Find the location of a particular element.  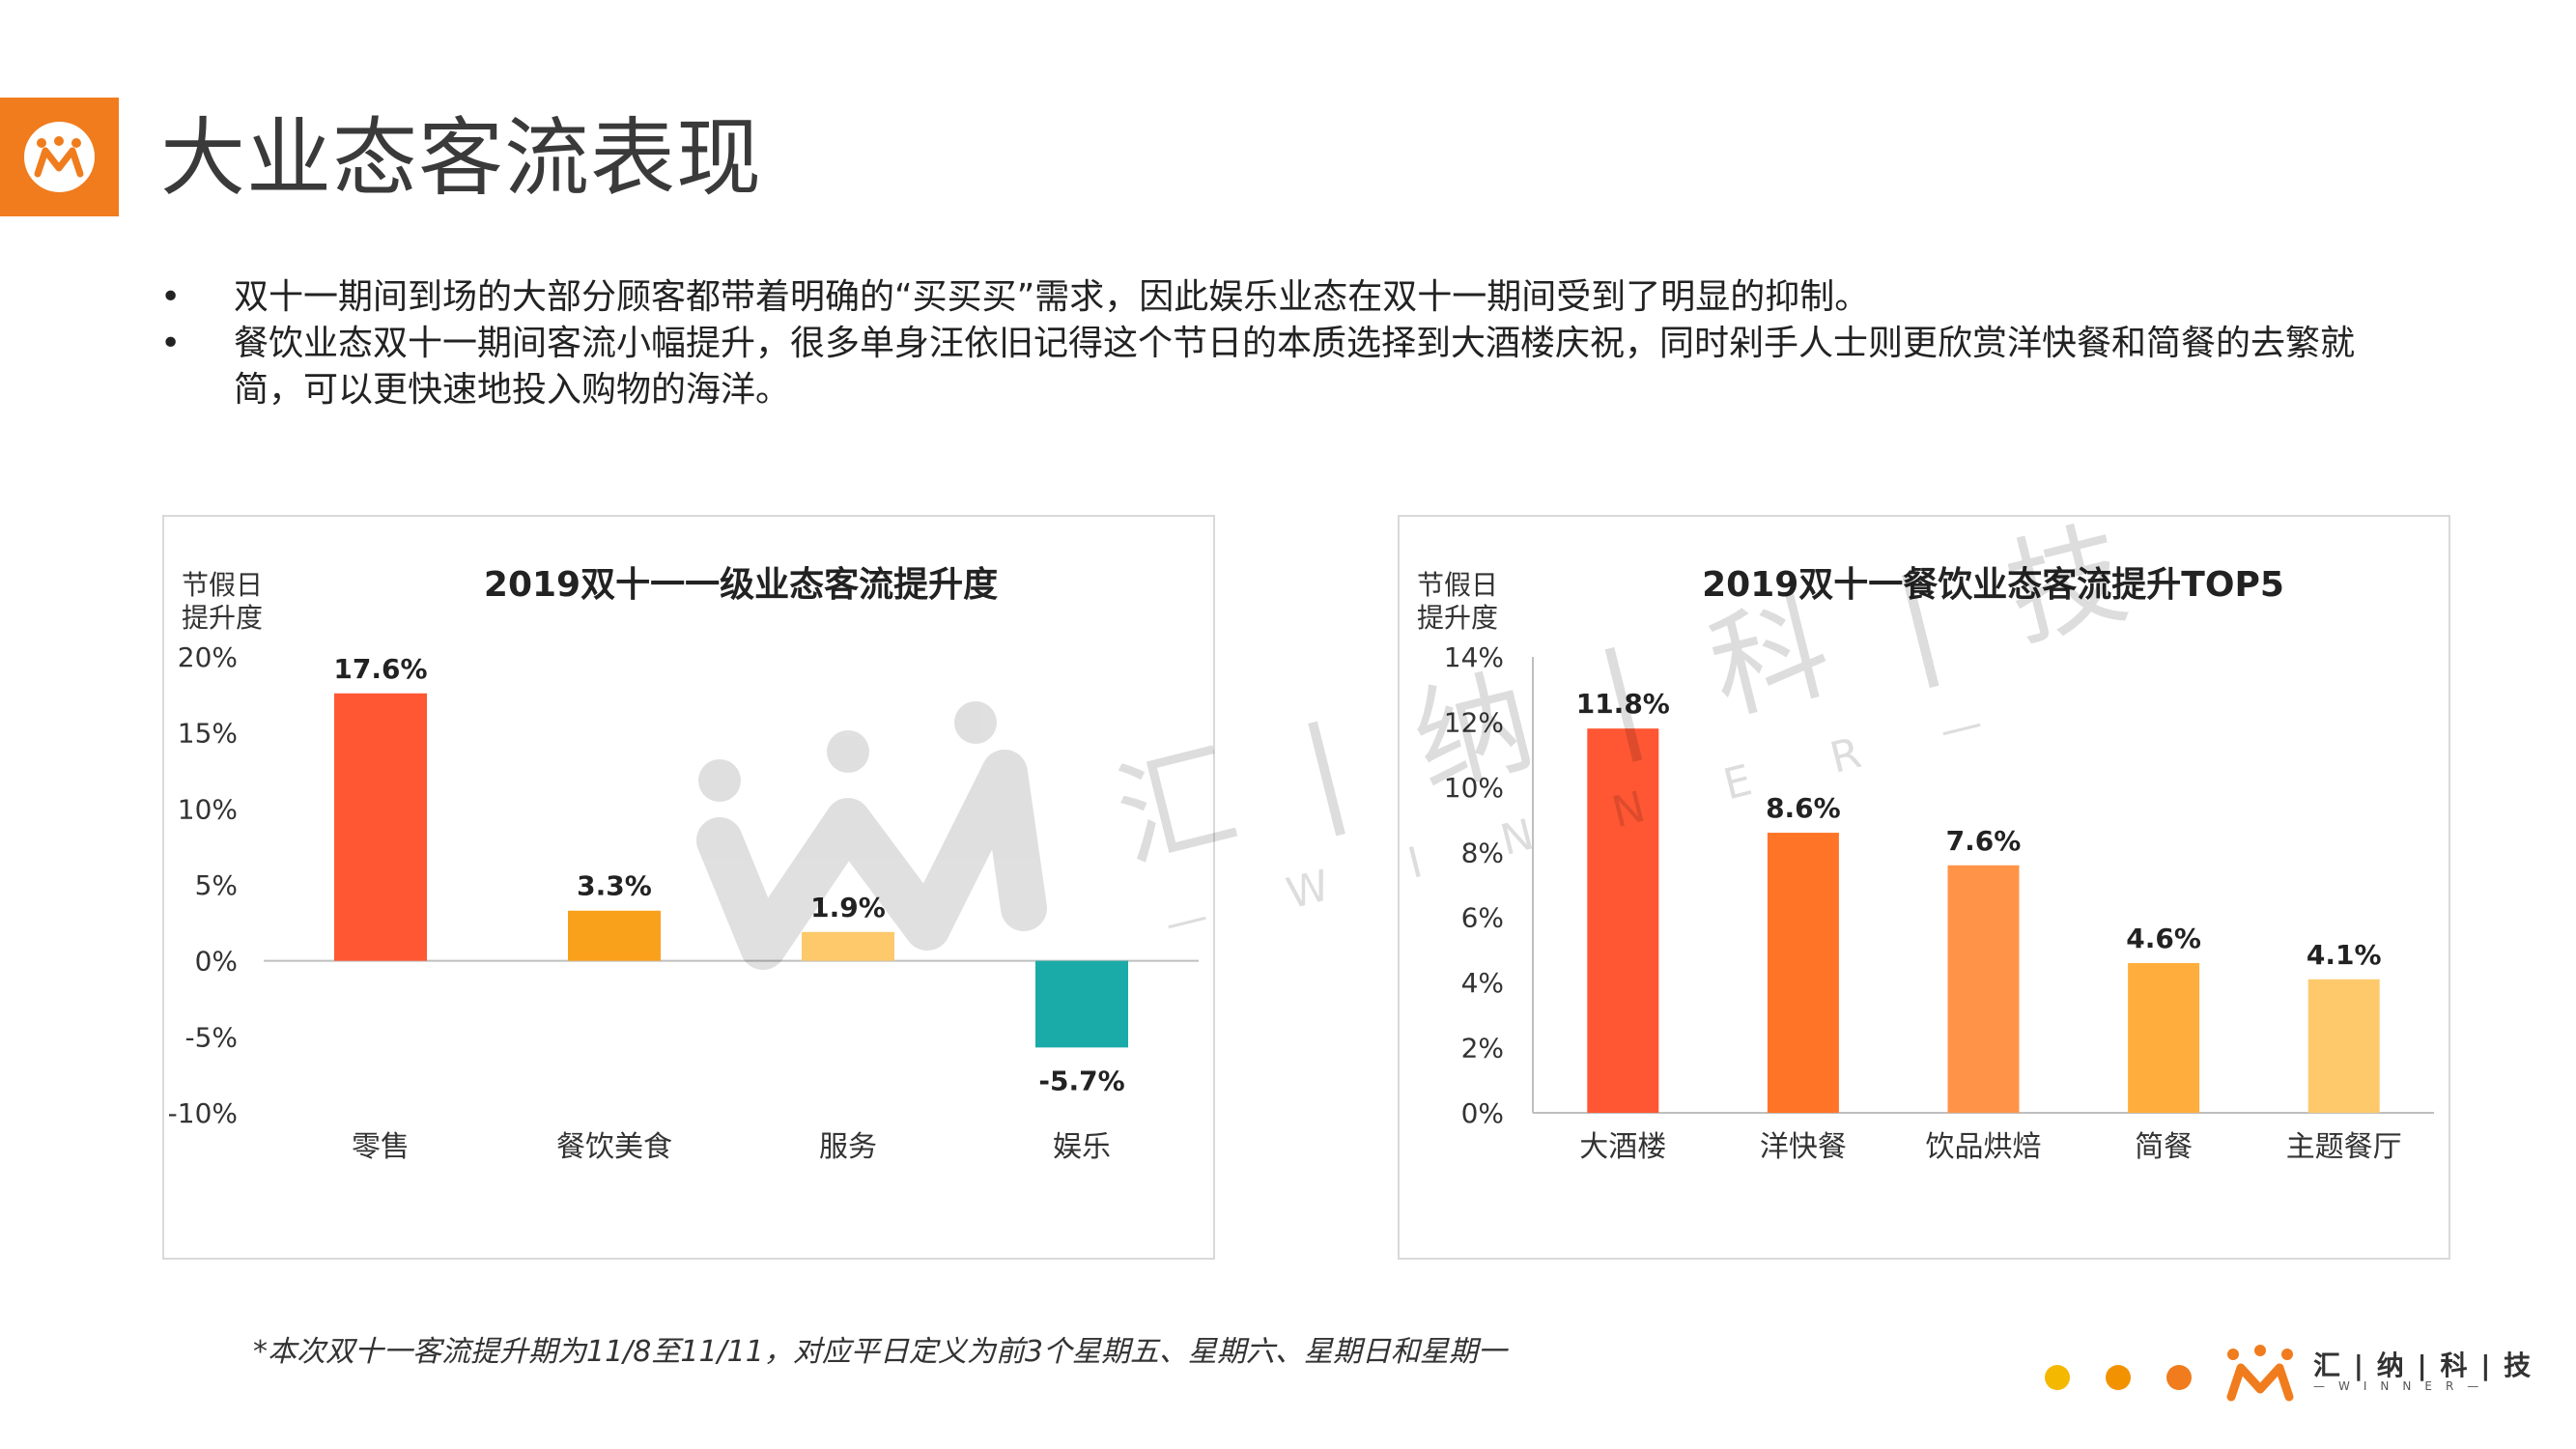

footer-dot-yellow is located at coordinates (2057, 1377).